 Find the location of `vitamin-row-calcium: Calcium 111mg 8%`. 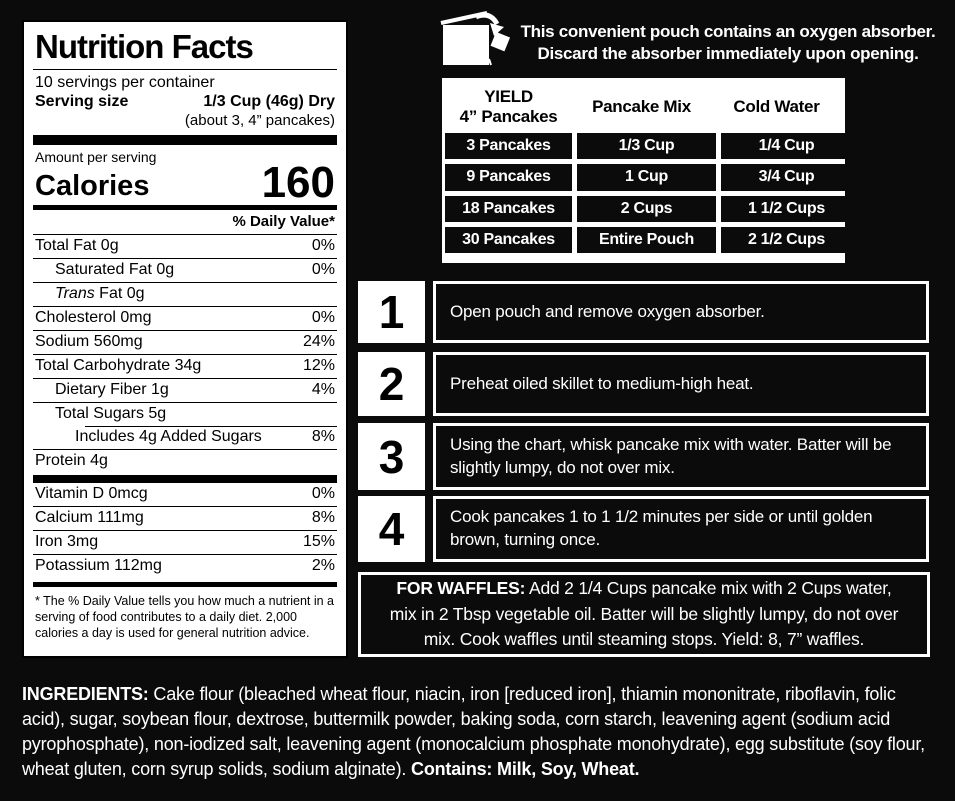

vitamin-row-calcium: Calcium 111mg 8% is located at coordinates (185, 518).